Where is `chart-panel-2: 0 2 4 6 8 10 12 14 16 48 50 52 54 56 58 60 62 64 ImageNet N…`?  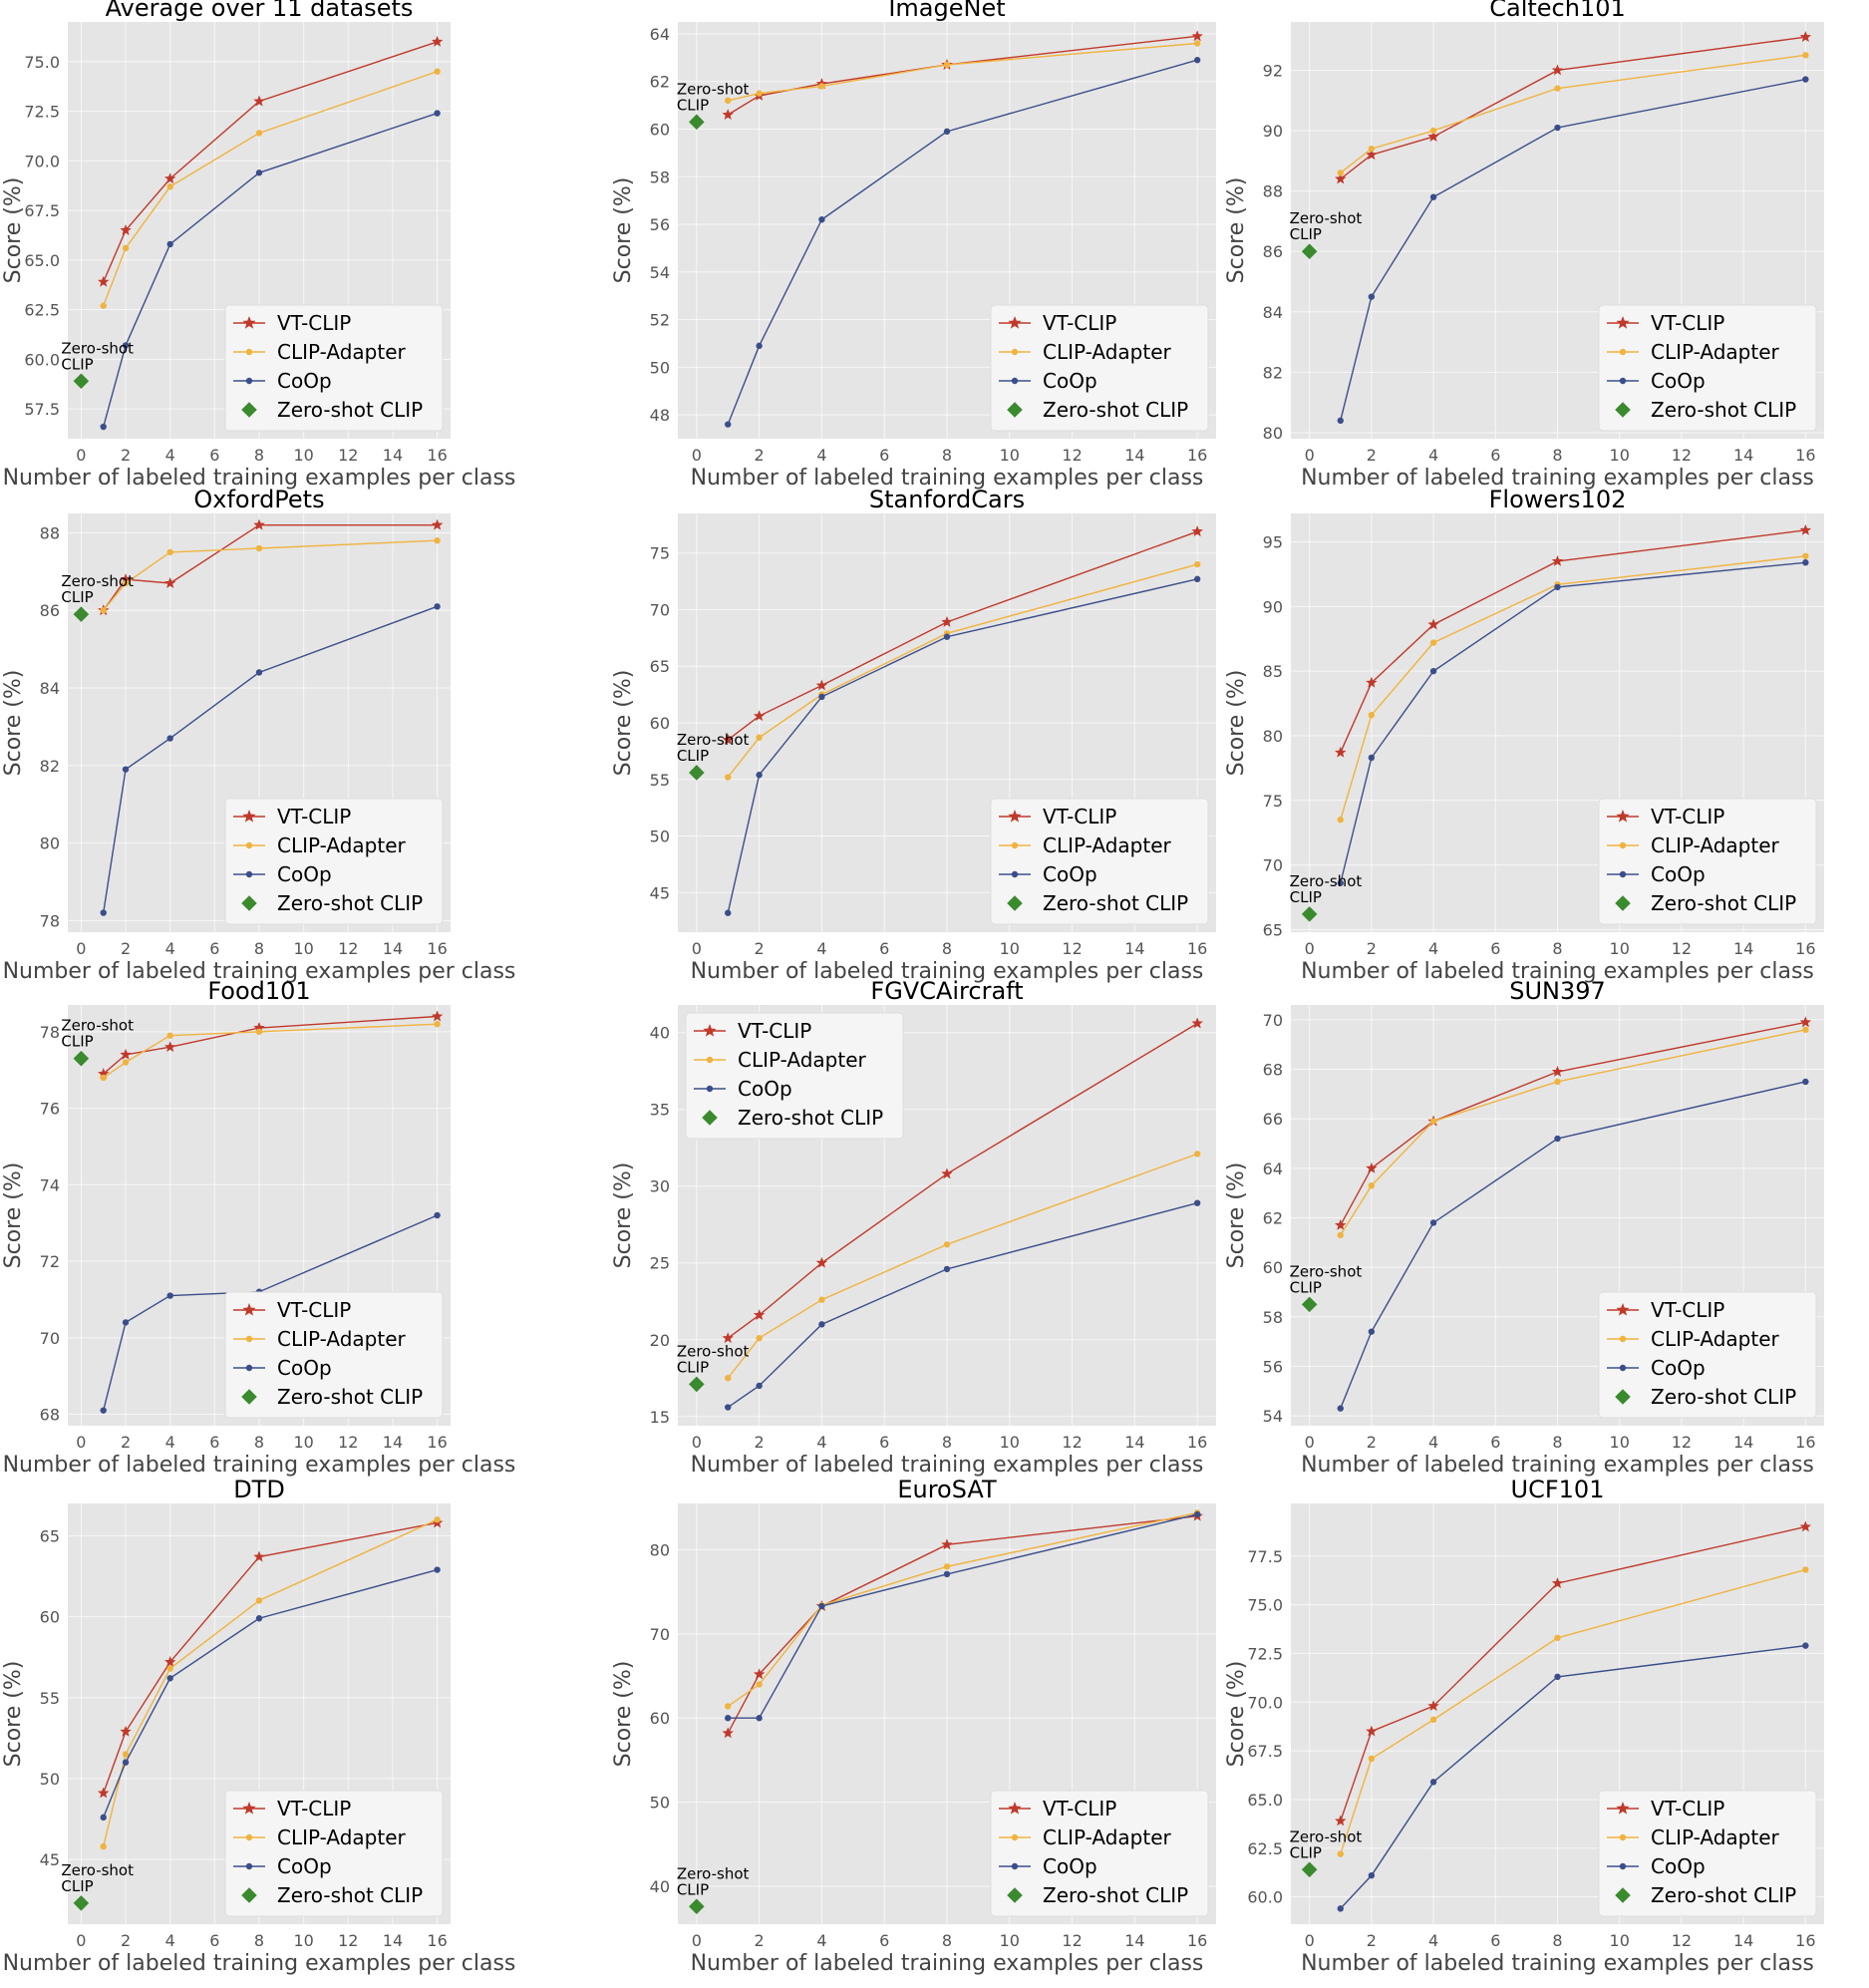
chart-panel-2: 0 2 4 6 8 10 12 14 16 48 50 52 54 56 58 60 62 64 ImageNet N… is located at coordinates (913, 245).